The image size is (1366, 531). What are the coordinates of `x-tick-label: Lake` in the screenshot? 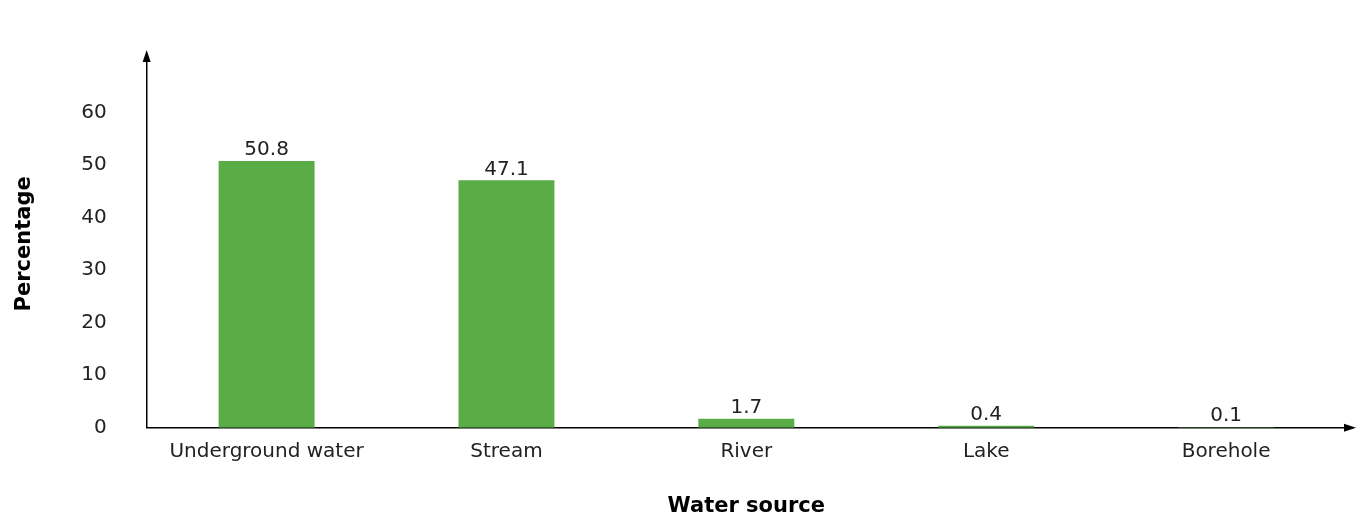 It's located at (986, 450).